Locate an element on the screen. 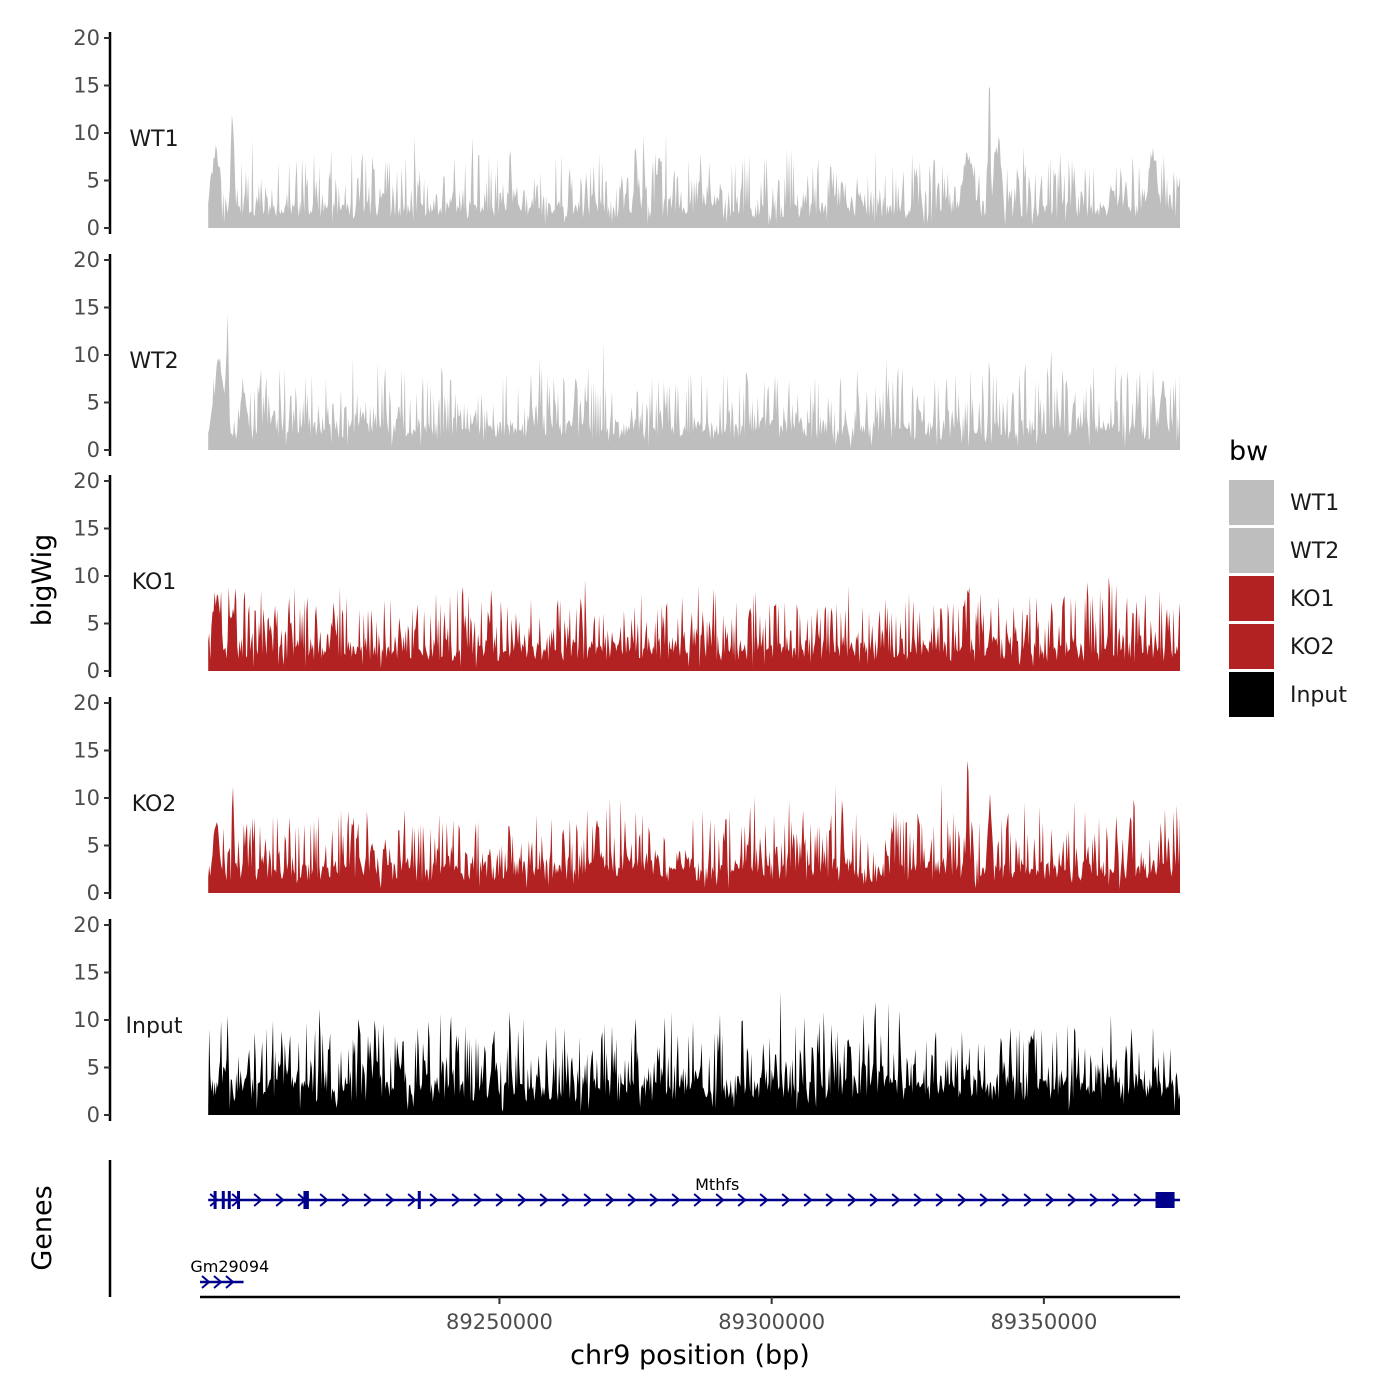 Image resolution: width=1400 pixels, height=1400 pixels. y-axis-title: bigWig is located at coordinates (42, 580).